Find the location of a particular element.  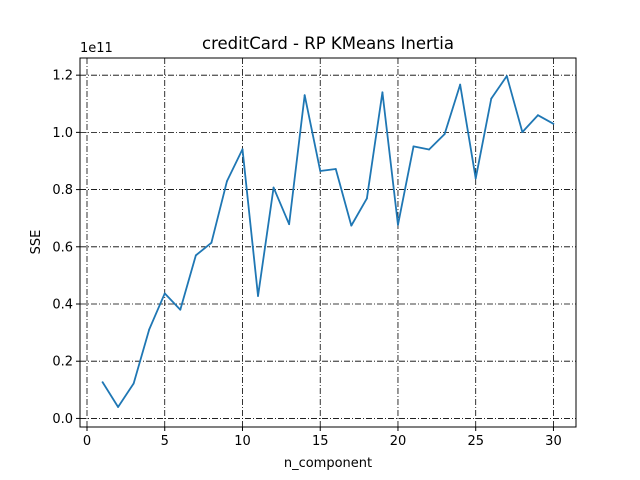

y-offset-label: 1e11 is located at coordinates (96, 48).